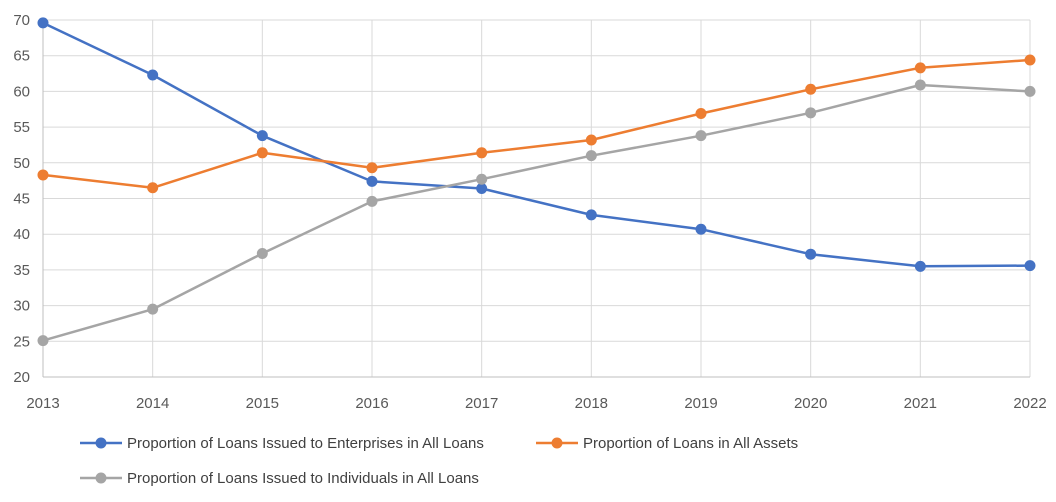  I want to click on legend-item-2: Proportion of Loans in All Assets, so click(667, 443).